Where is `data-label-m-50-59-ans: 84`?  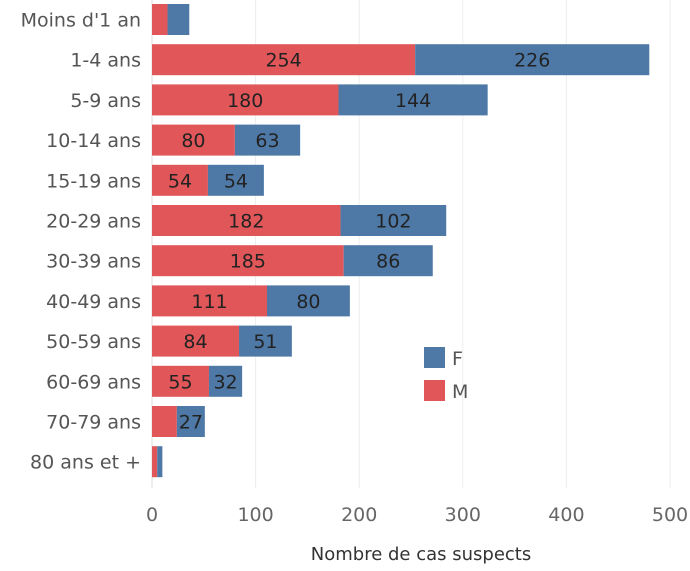 data-label-m-50-59-ans: 84 is located at coordinates (195, 342).